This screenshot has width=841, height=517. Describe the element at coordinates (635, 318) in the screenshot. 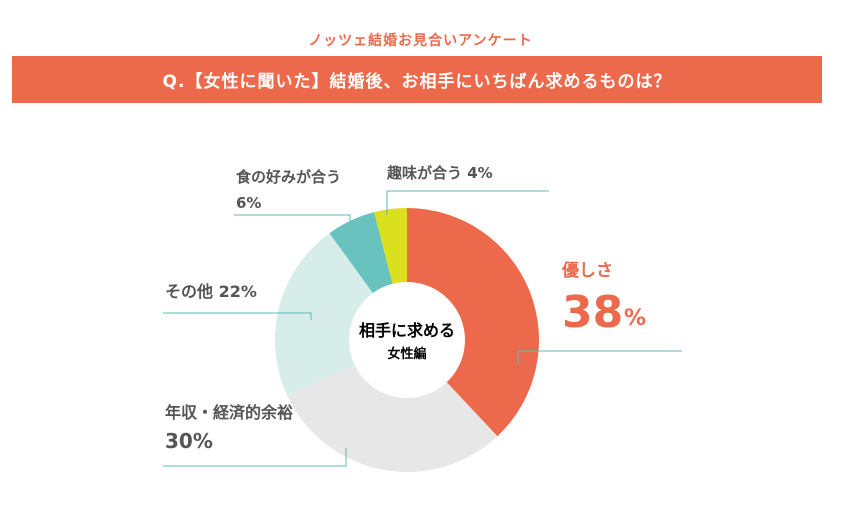

I see `value-yasashisa-unit: %` at that location.